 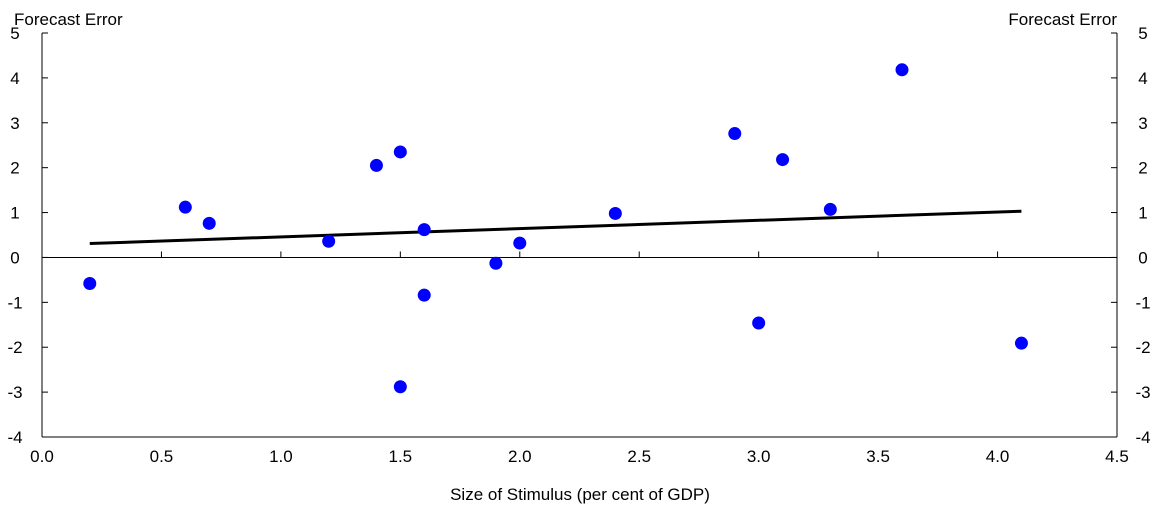 What do you see at coordinates (1142, 123) in the screenshot?
I see `y-tick-label-right: 3` at bounding box center [1142, 123].